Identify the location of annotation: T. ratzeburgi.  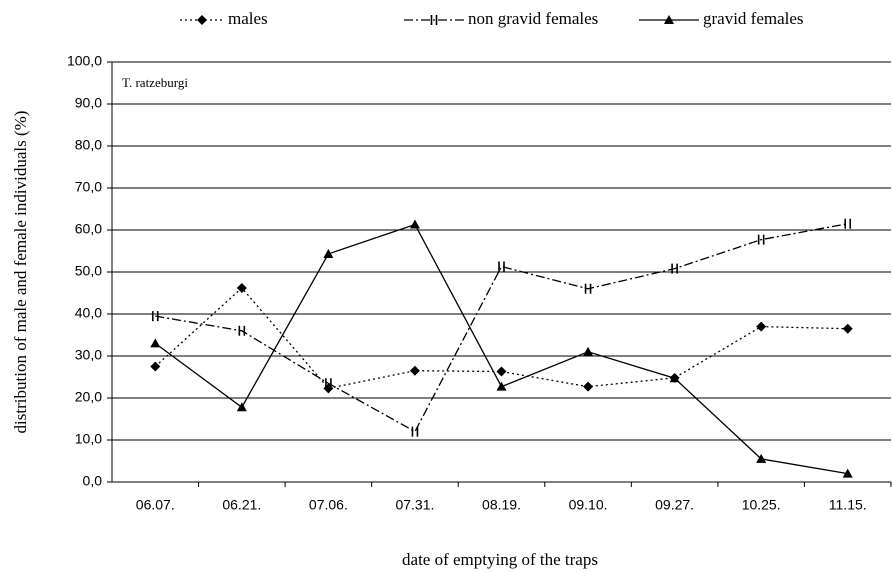
(155, 82).